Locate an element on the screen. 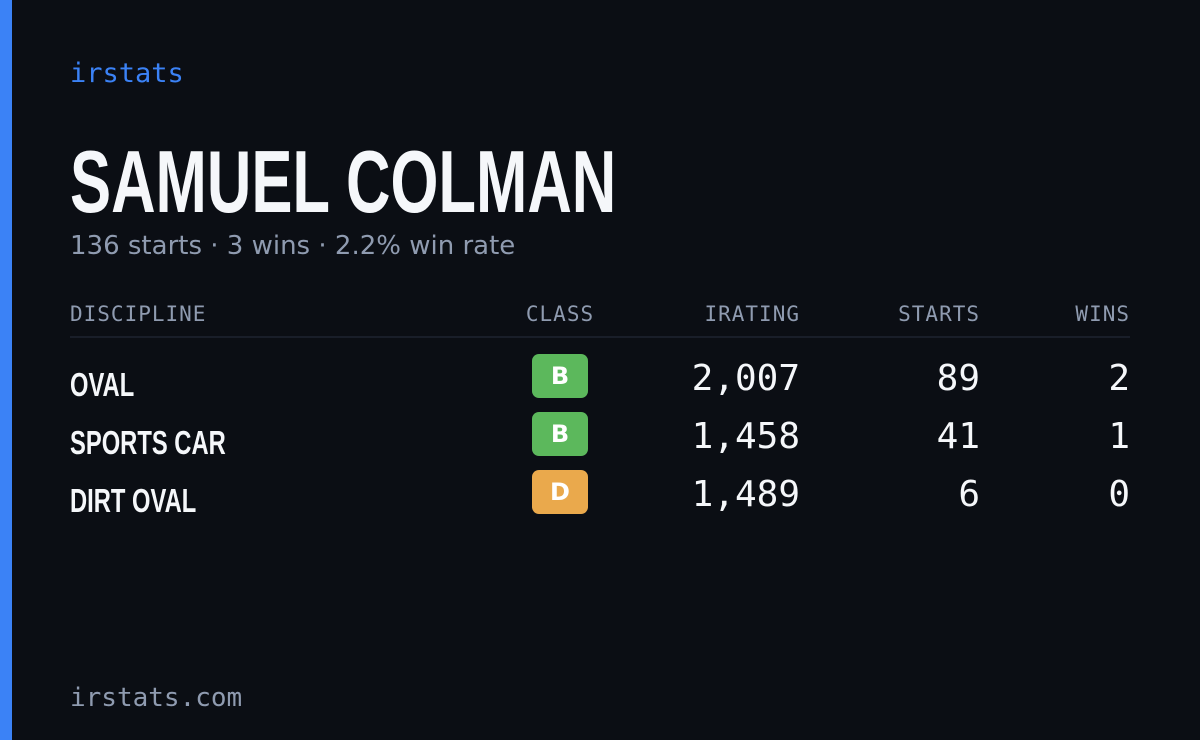 The image size is (1200, 740). column-header: IRATING is located at coordinates (752, 314).